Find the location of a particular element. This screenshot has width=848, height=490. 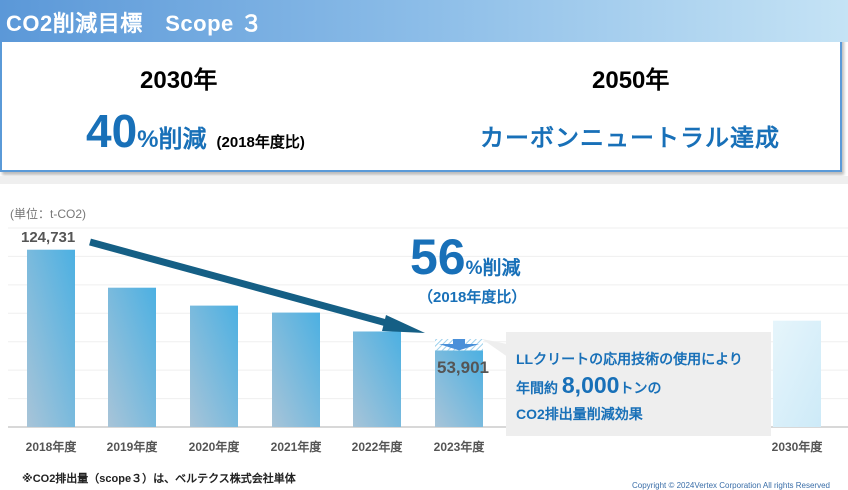

bar-2018年度 is located at coordinates (51, 338).